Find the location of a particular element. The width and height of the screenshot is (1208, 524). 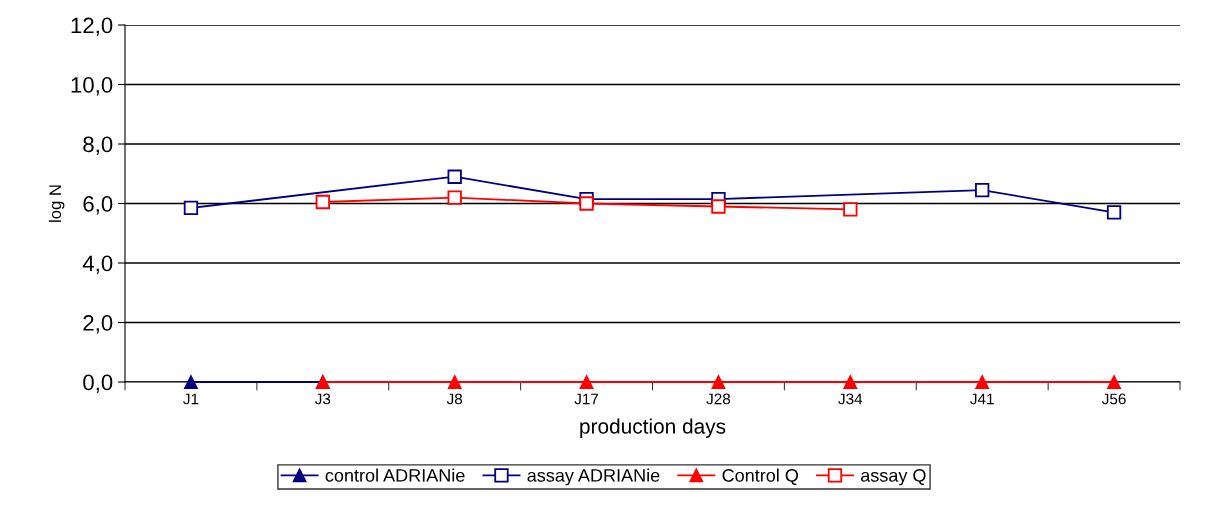

legend-label: Control Q is located at coordinates (760, 477).